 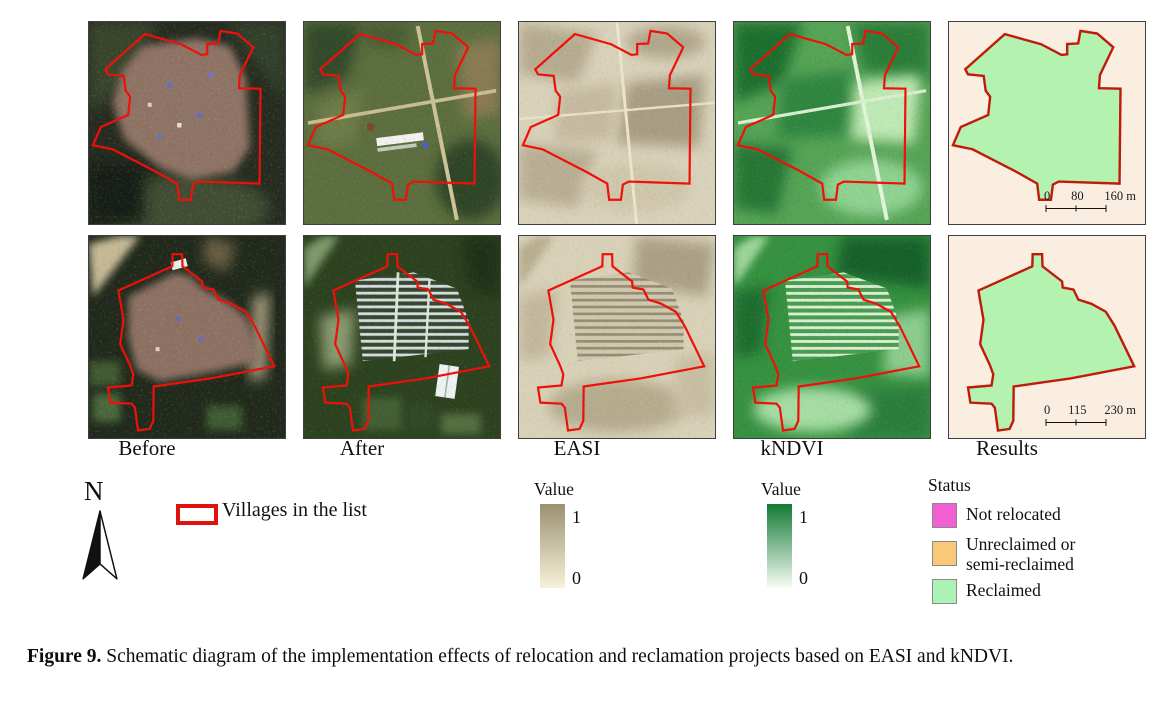 I want to click on figure-caption-label: Figure 9., so click(x=64, y=656).